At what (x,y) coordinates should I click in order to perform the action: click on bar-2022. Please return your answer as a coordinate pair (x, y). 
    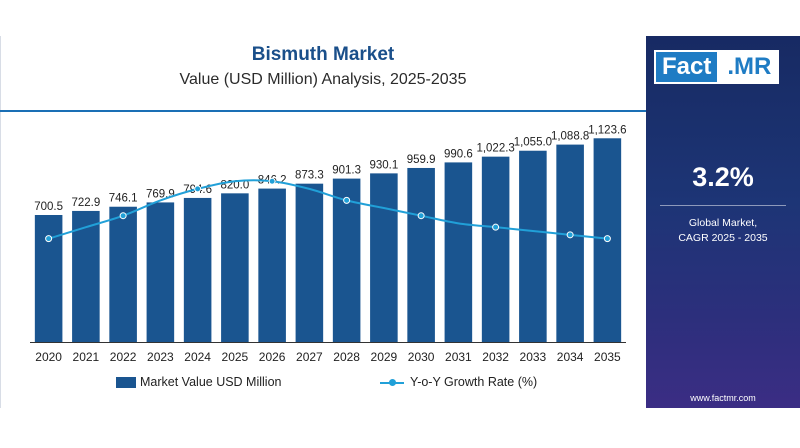
    Looking at the image, I should click on (123, 274).